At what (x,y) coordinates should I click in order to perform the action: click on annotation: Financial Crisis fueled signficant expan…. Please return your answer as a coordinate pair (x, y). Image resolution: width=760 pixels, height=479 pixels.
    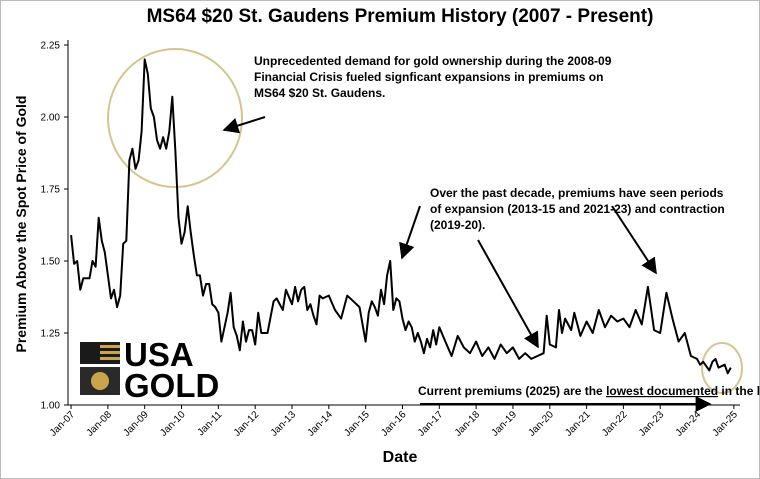
    Looking at the image, I should click on (428, 77).